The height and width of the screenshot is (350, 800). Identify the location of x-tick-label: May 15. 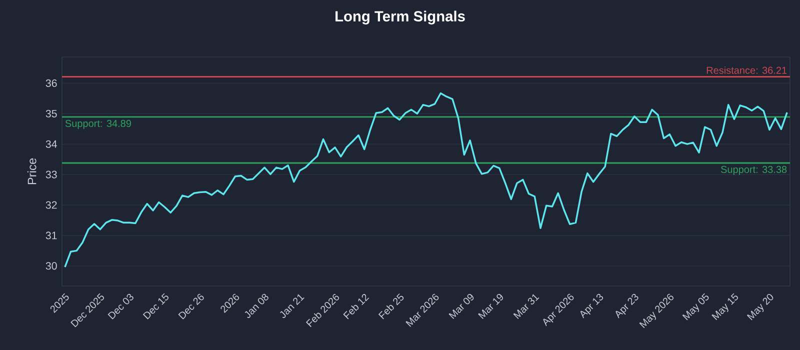
(725, 306).